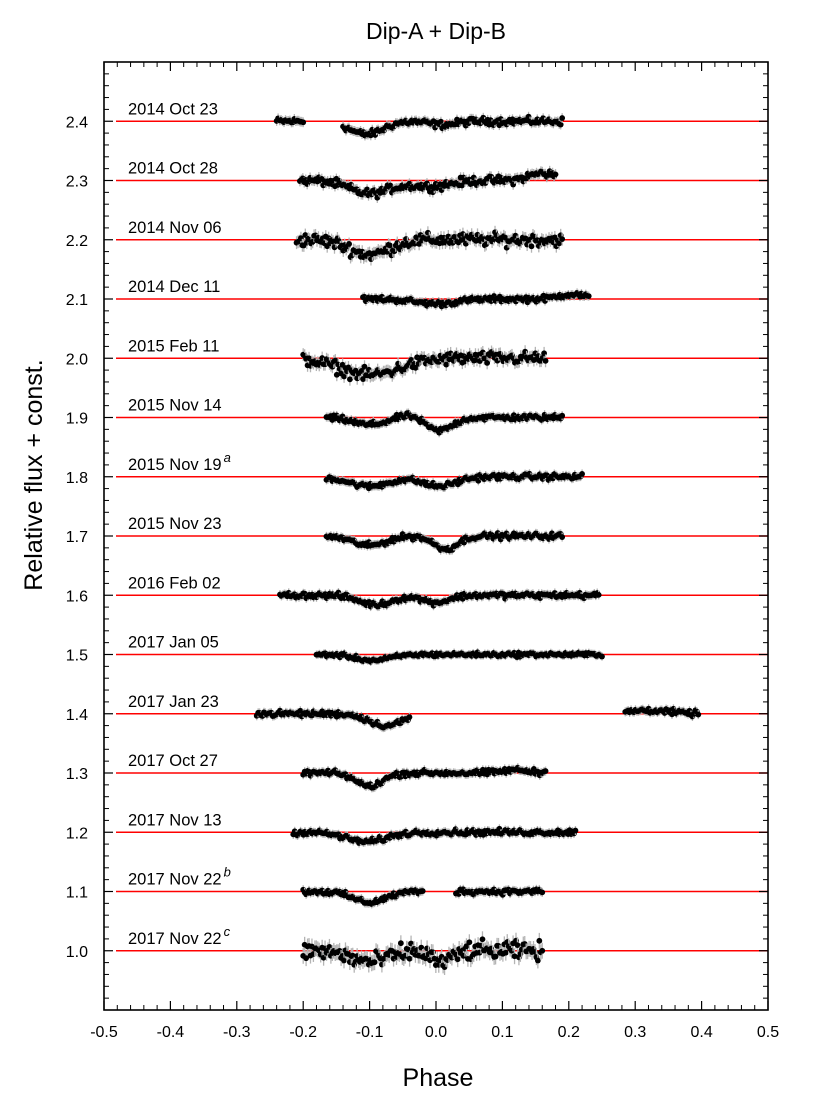 This screenshot has width=817, height=1100. I want to click on series-12: 2017 Nov 13, so click(442, 829).